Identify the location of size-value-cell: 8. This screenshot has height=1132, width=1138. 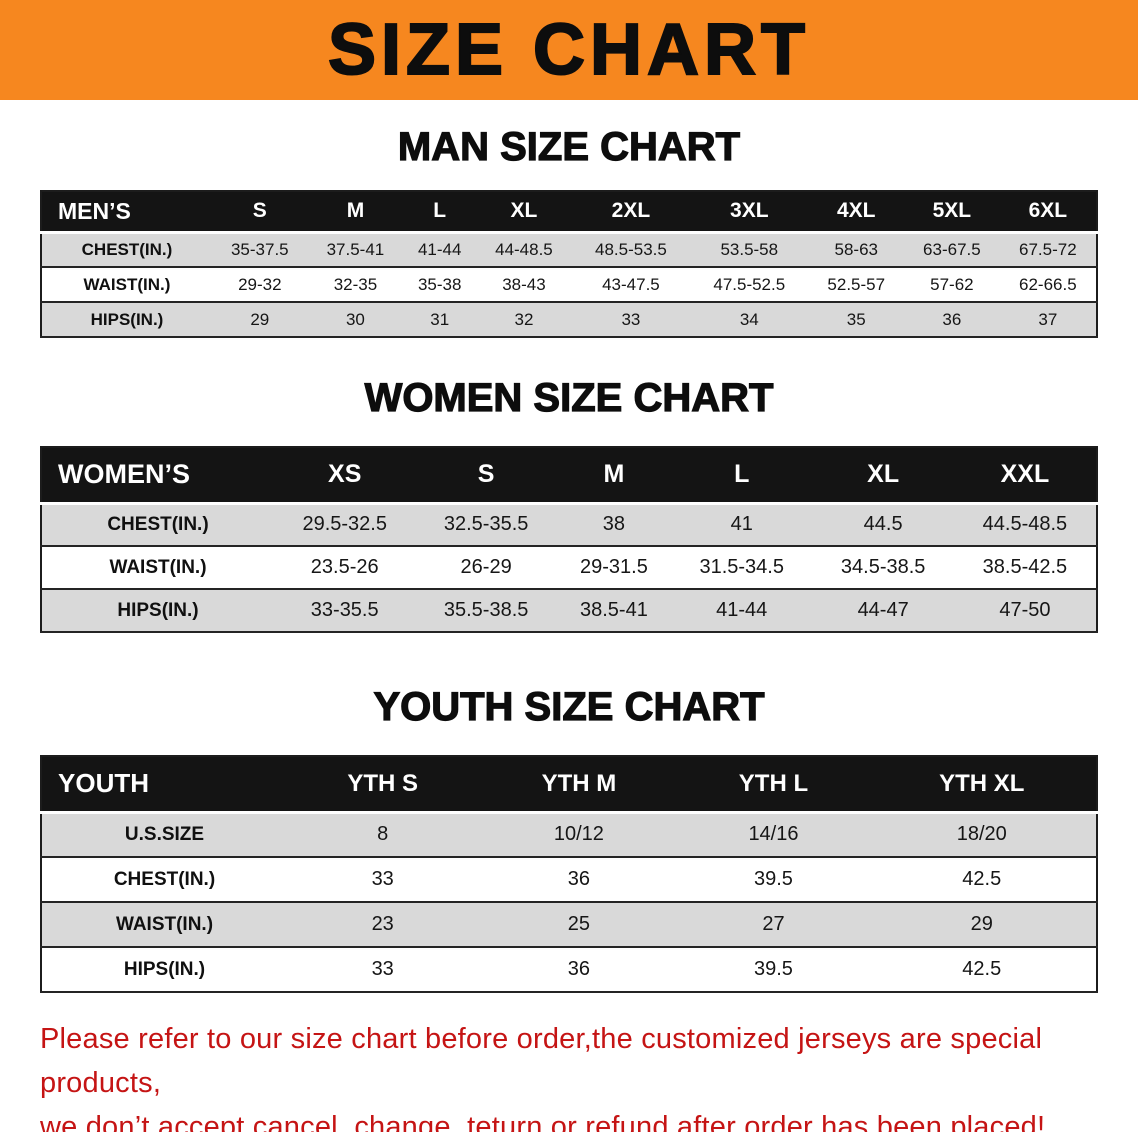
(383, 834).